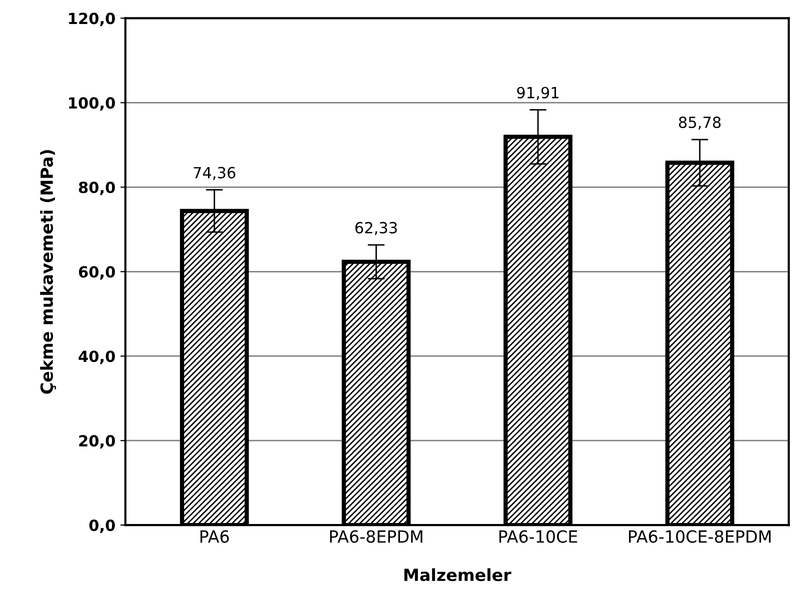  What do you see at coordinates (48, 272) in the screenshot?
I see `y-axis-title: Çekme mukavemeti (MPa)` at bounding box center [48, 272].